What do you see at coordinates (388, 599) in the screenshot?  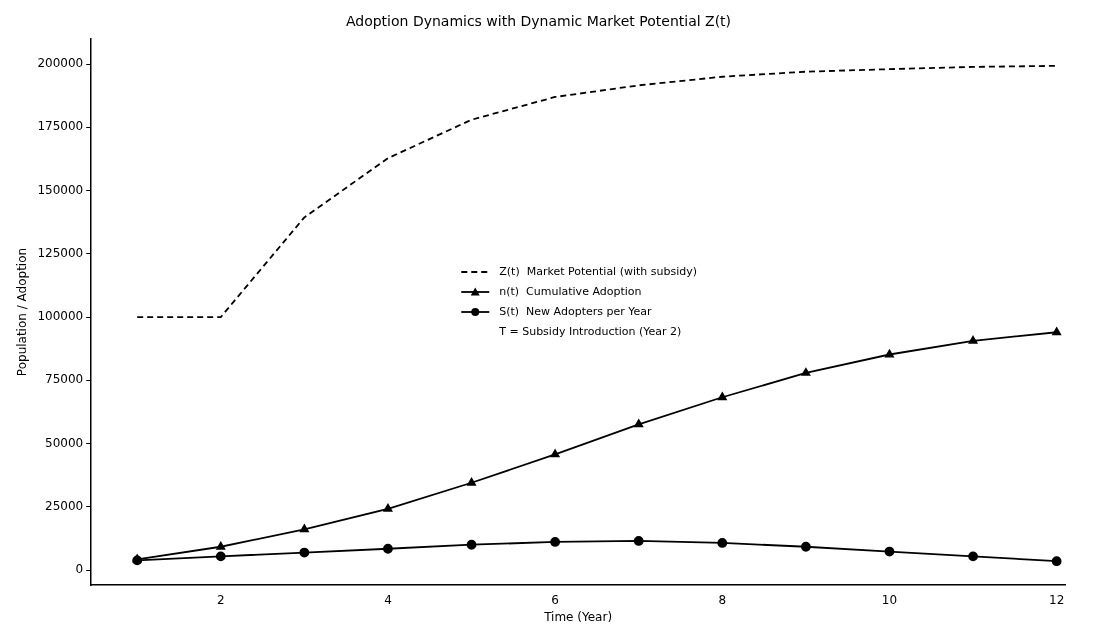 I see `x-tick-label: 4` at bounding box center [388, 599].